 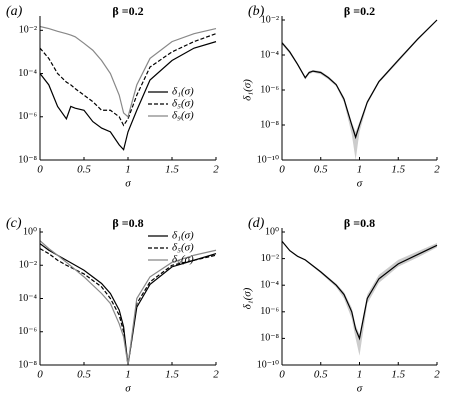 I want to click on panel-label: (d), so click(x=256, y=223).